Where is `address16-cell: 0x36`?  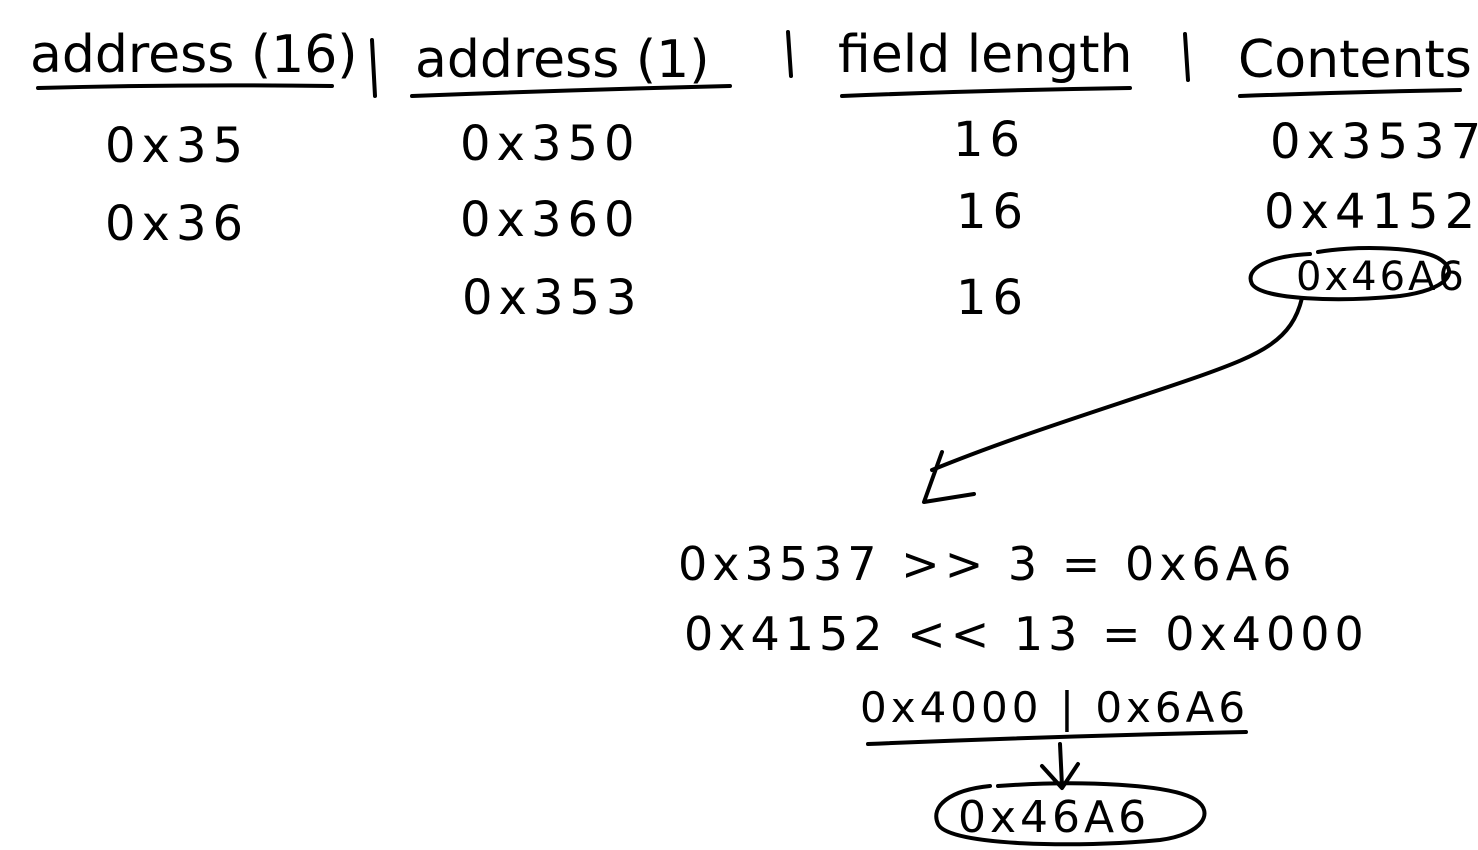
address16-cell: 0x36 is located at coordinates (177, 224).